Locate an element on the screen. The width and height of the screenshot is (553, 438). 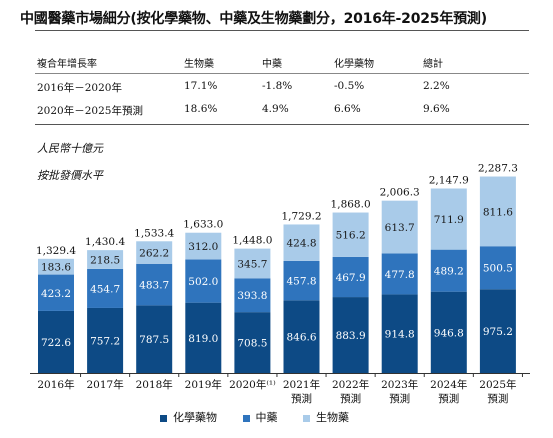
chart-title: 中國醫藥市場細分(按化學藥物、中藥及生物藥劃分，2016年-2025年預測) is located at coordinates (253, 19).